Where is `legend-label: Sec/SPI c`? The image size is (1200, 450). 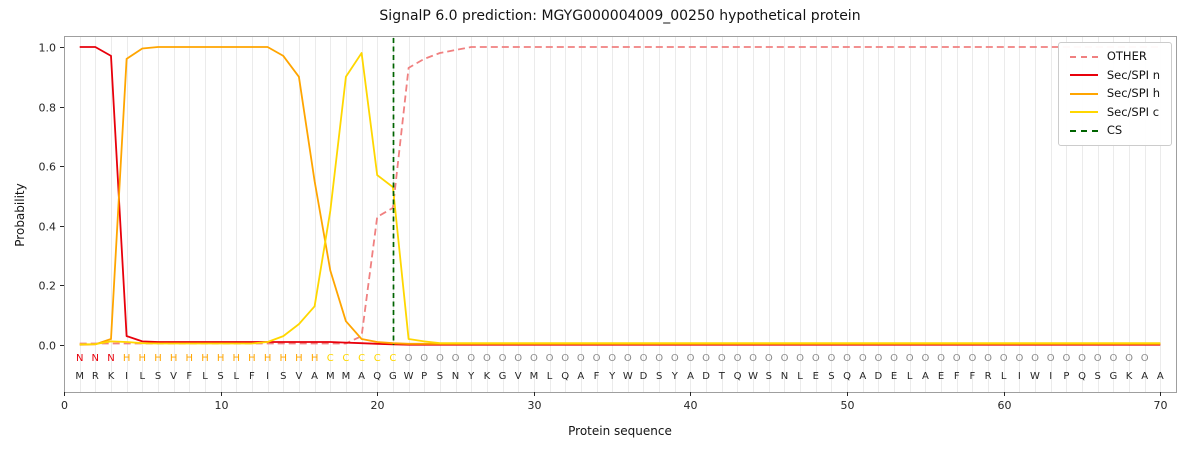
legend-label: Sec/SPI c is located at coordinates (1133, 111).